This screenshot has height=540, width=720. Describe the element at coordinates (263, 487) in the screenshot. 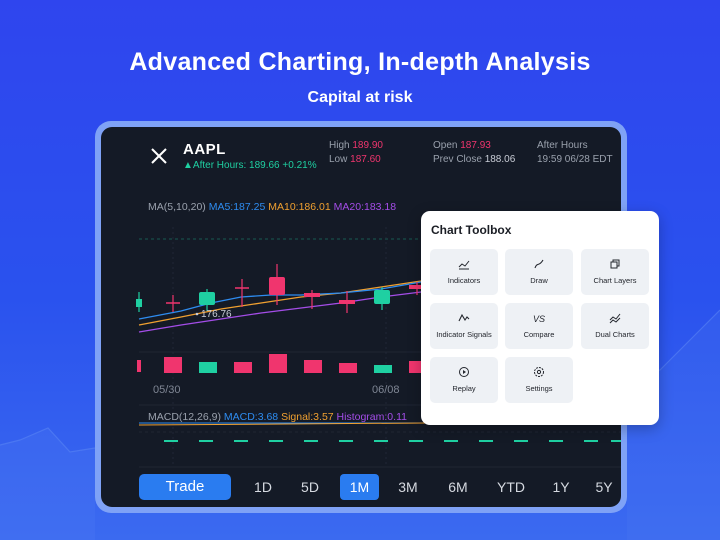

I see `timeframe-1d: 1D` at that location.